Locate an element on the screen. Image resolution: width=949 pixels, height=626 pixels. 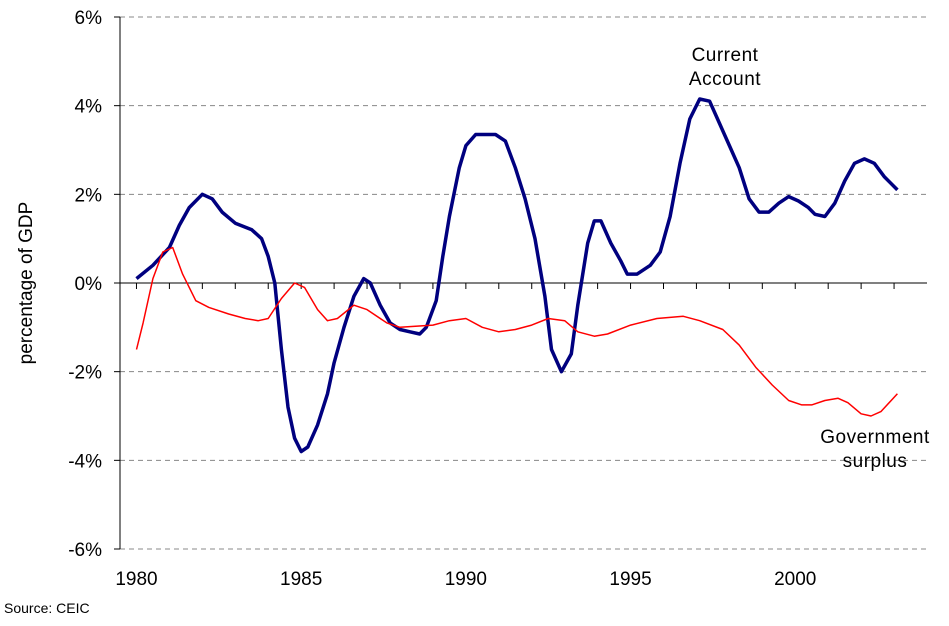
series-label: Current Account is located at coordinates (725, 67).